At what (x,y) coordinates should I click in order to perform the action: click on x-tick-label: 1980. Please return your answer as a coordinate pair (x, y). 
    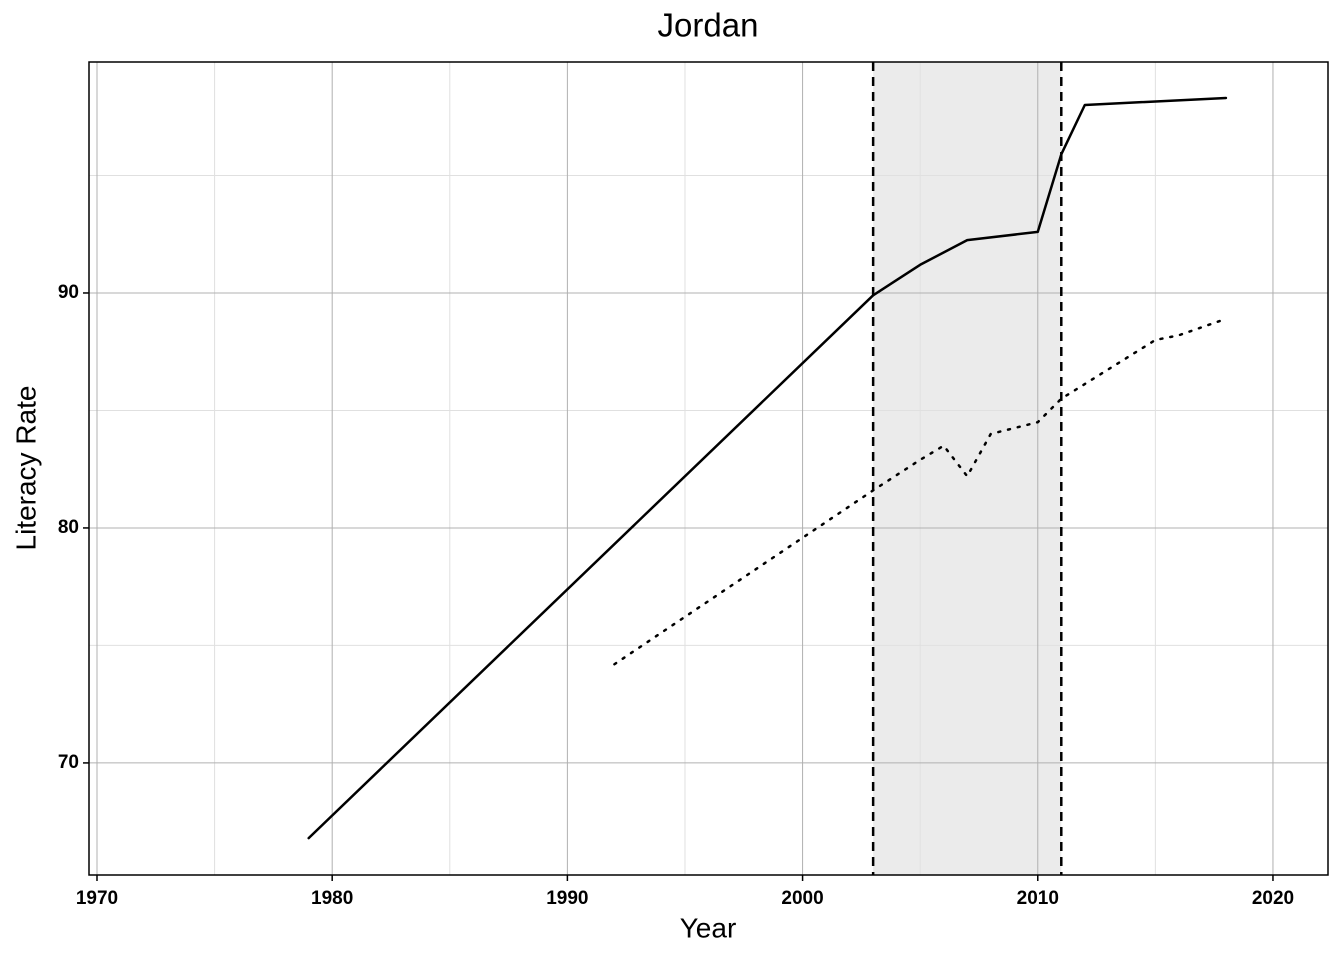
    Looking at the image, I should click on (332, 898).